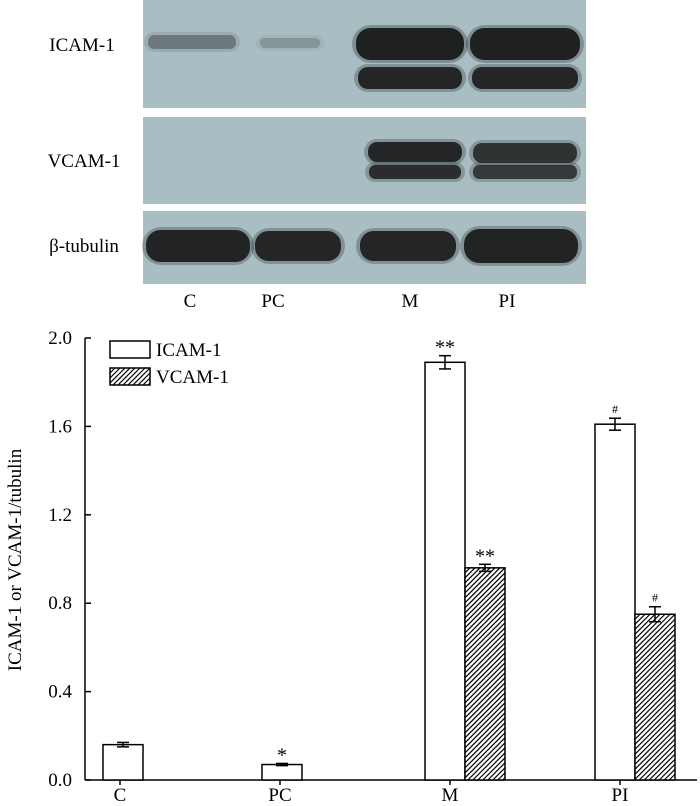 The height and width of the screenshot is (806, 700). Describe the element at coordinates (84, 246) in the screenshot. I see `blot-row-label-tubulin: β-tubulin` at that location.